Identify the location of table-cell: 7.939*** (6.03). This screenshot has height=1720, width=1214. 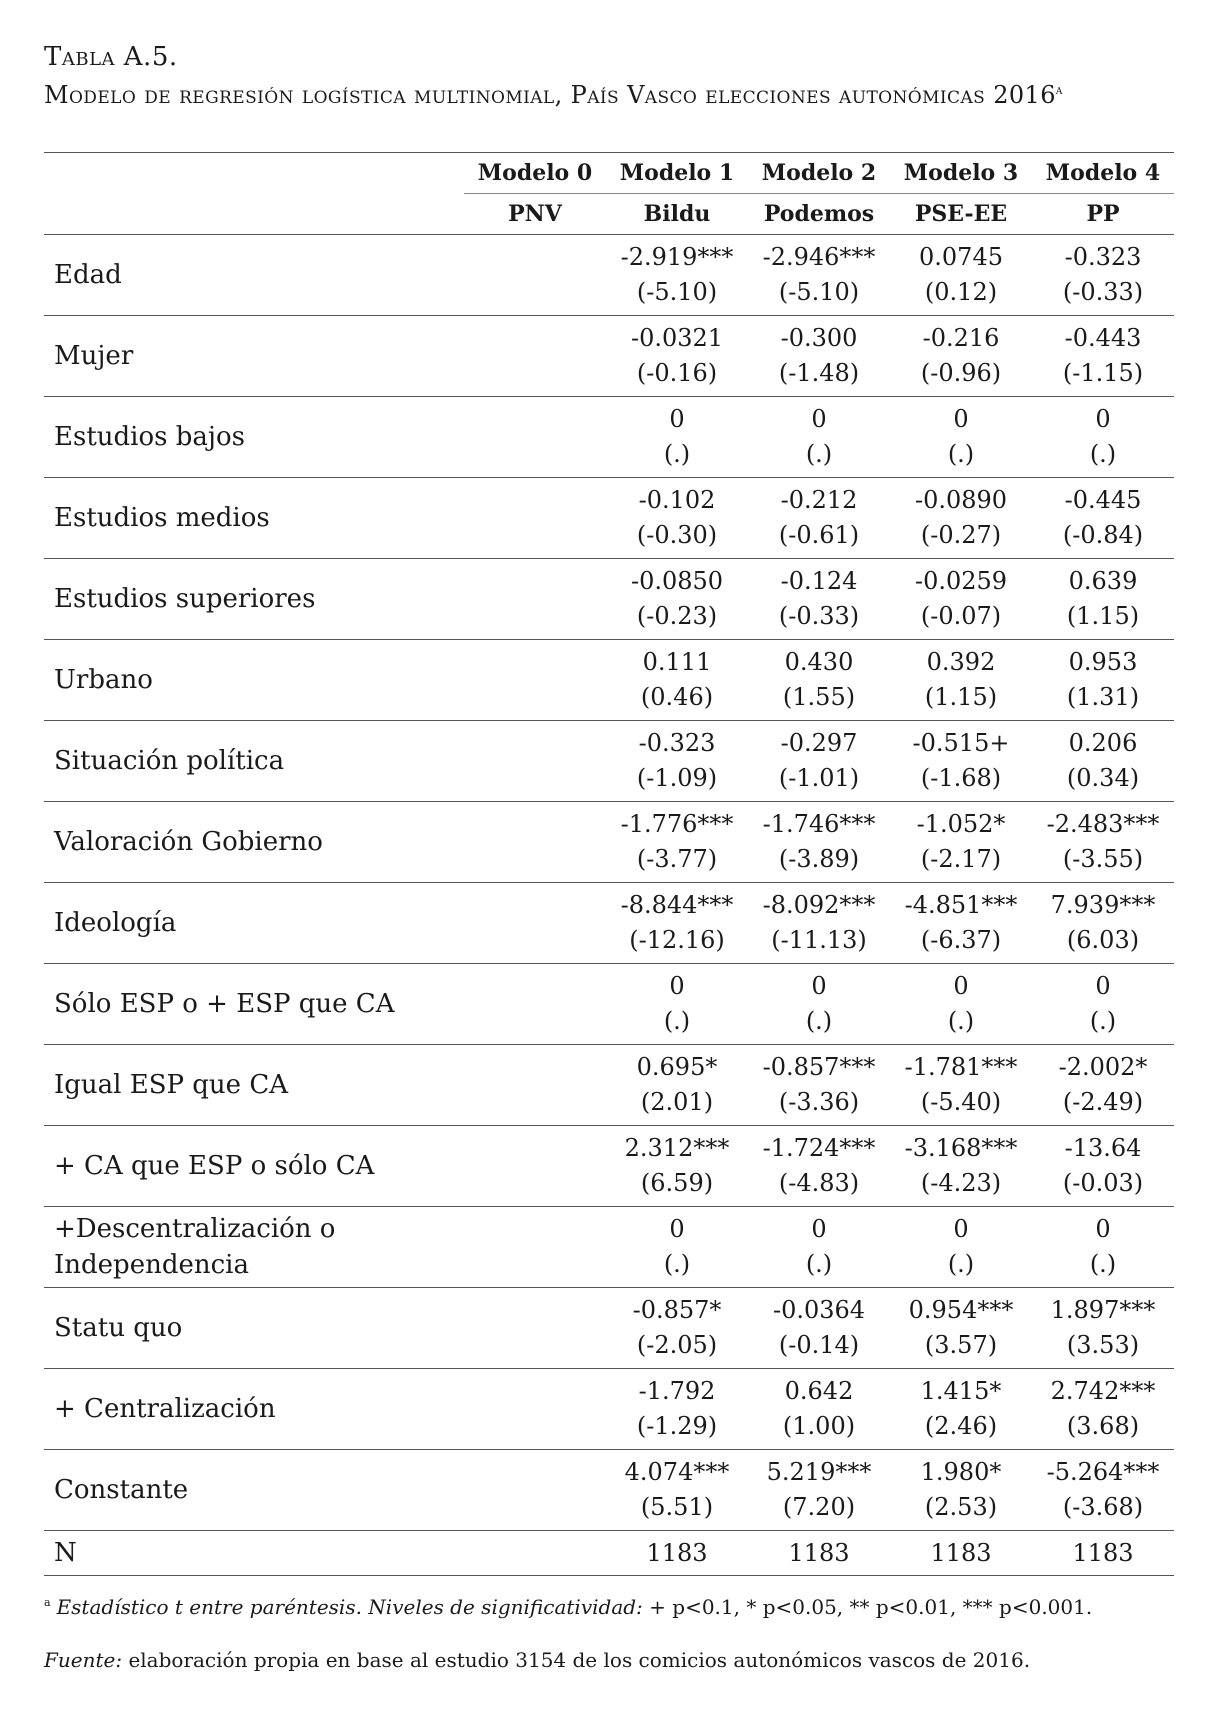
(1103, 923).